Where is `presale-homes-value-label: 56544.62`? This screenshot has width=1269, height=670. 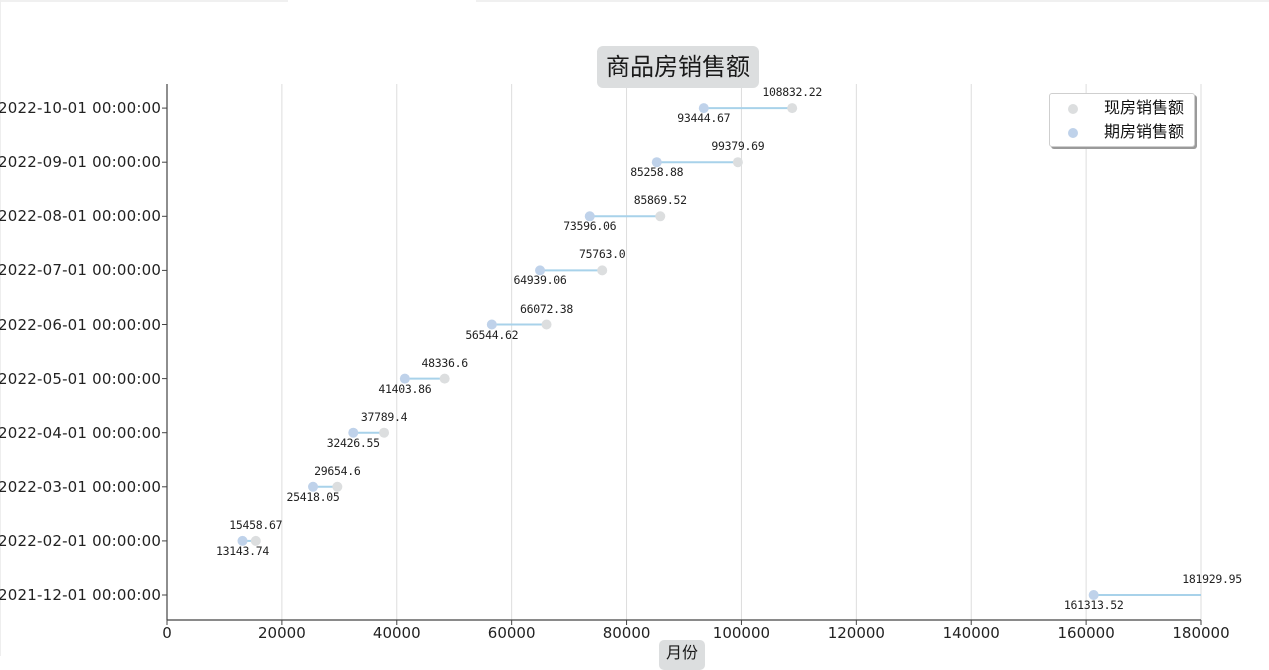 presale-homes-value-label: 56544.62 is located at coordinates (492, 334).